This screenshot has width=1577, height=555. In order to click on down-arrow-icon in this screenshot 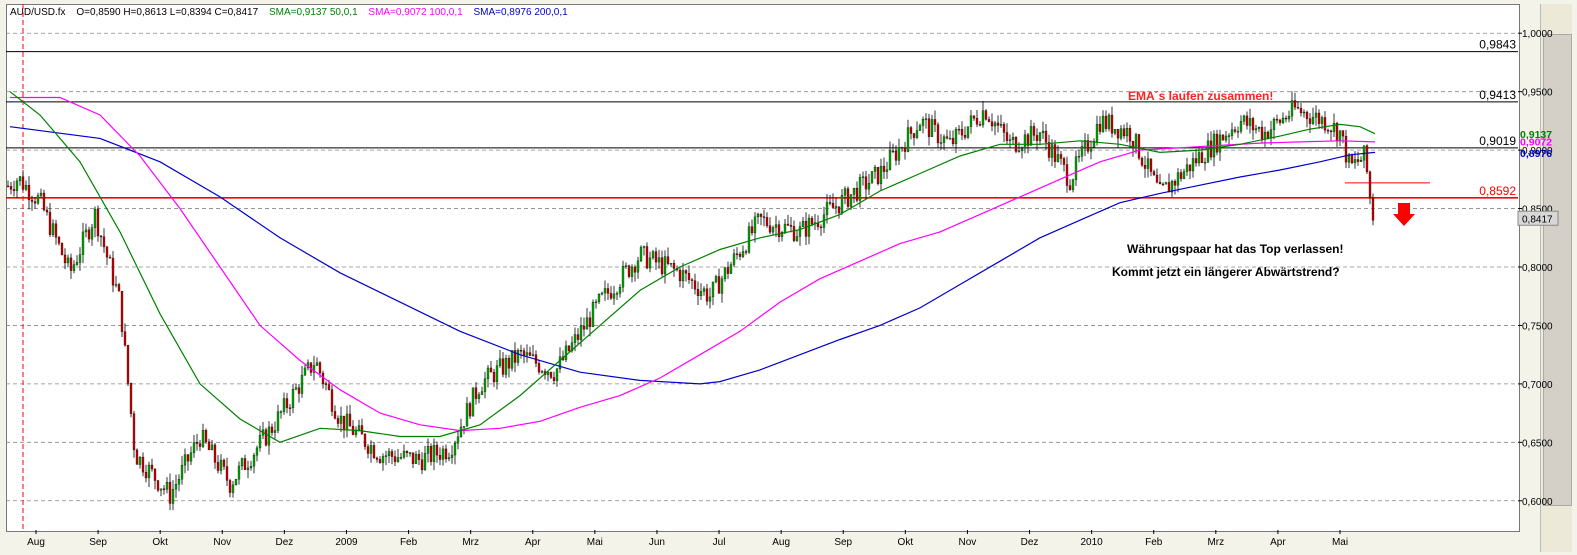, I will do `click(1404, 214)`.